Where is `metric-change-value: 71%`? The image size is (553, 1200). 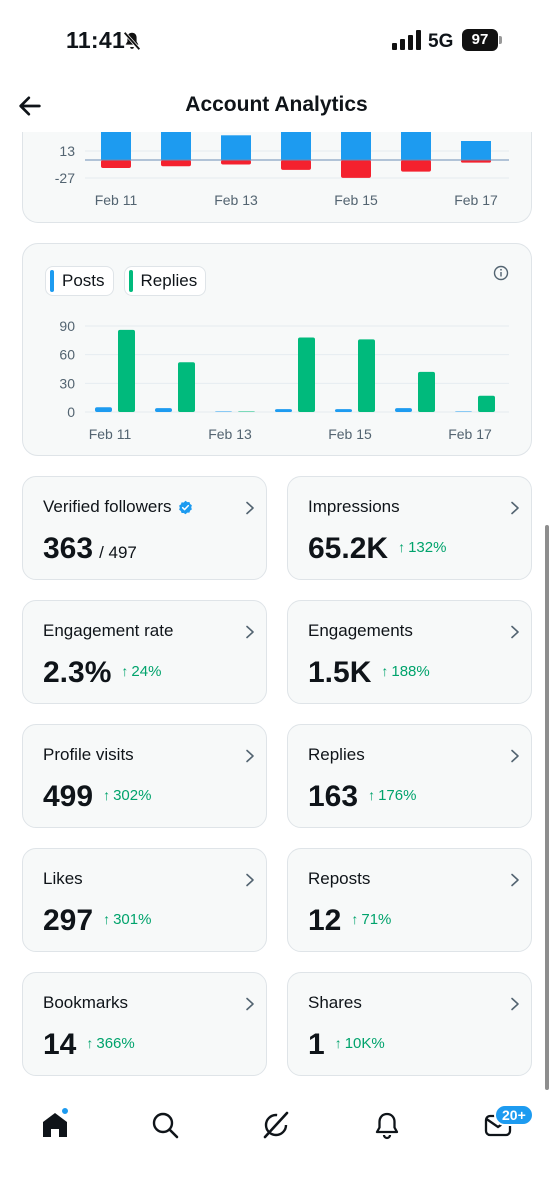 metric-change-value: 71% is located at coordinates (376, 919).